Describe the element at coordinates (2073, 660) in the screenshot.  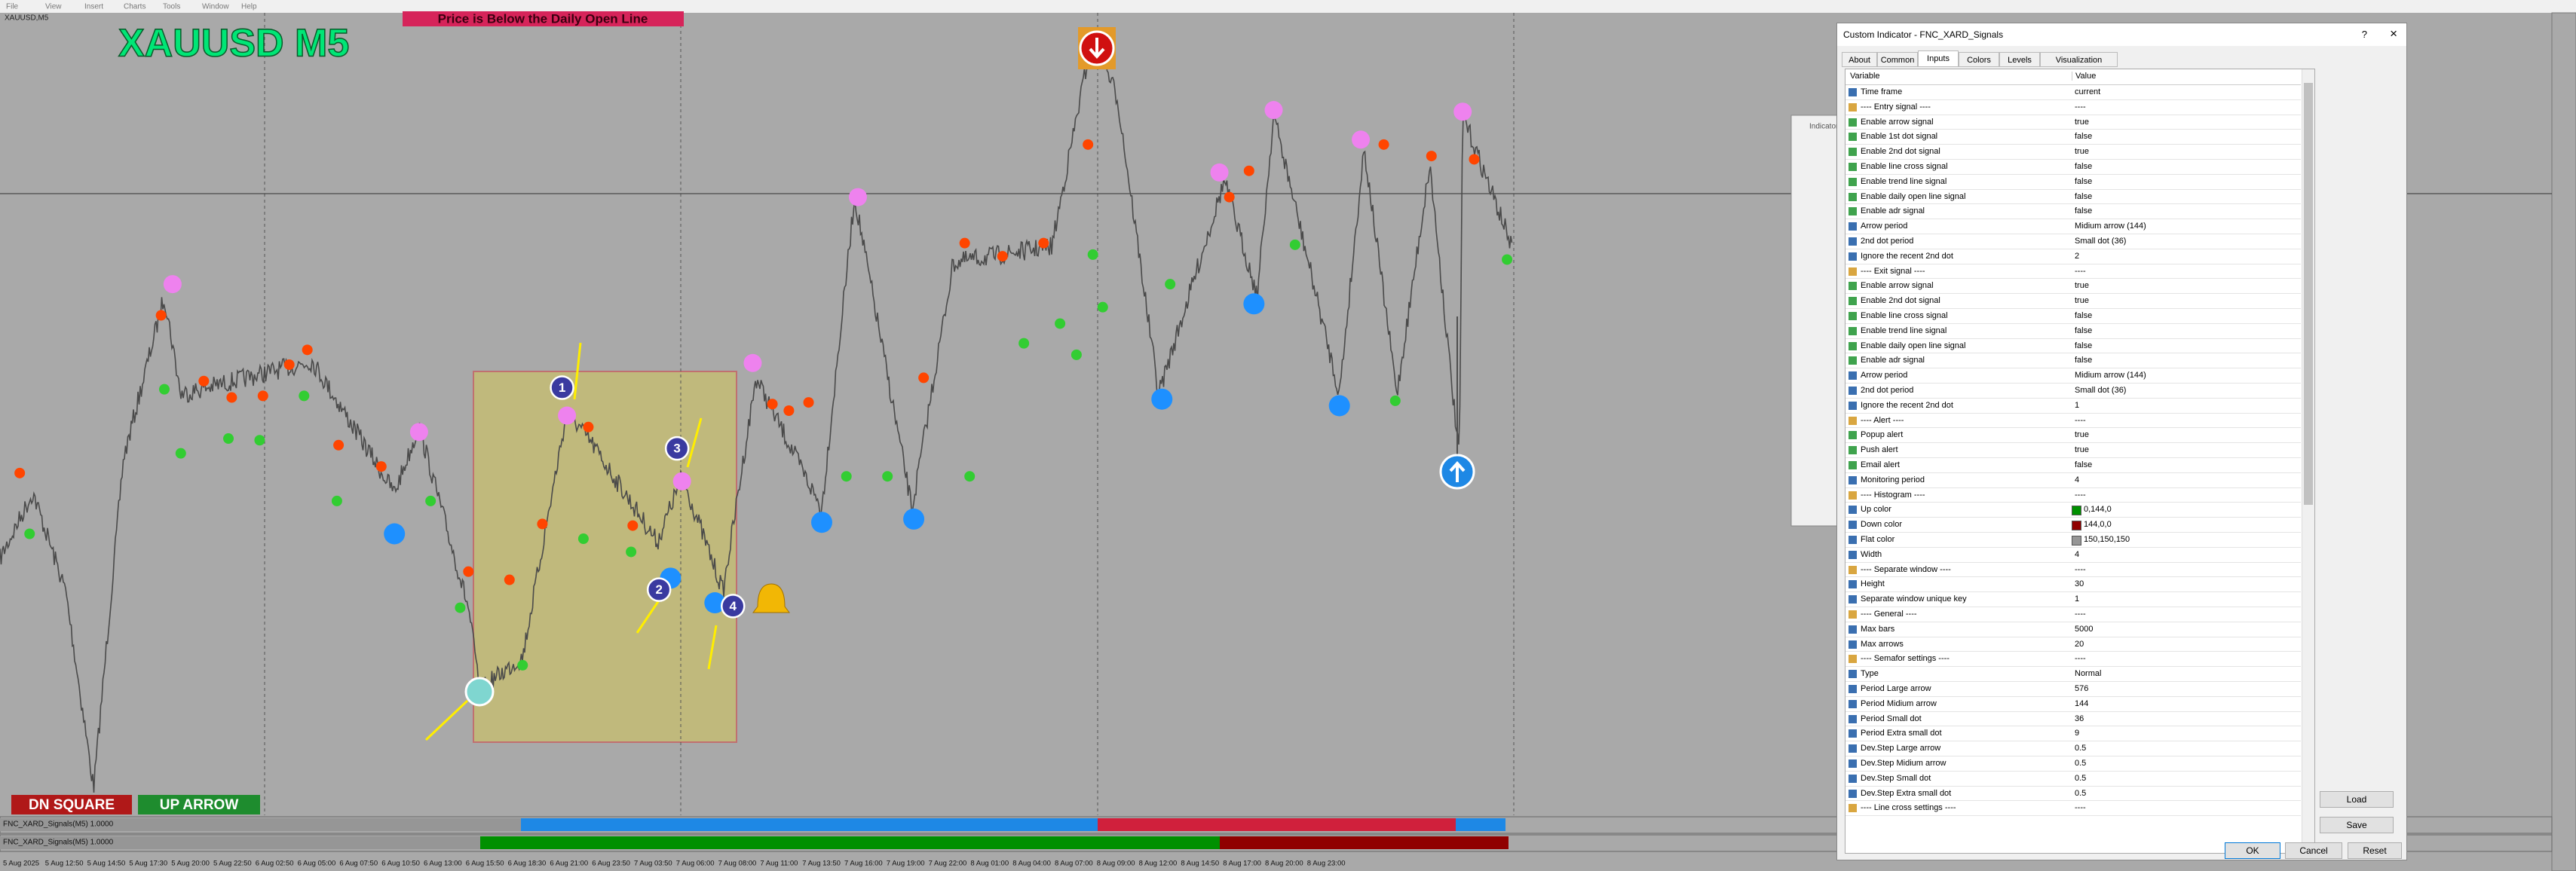
I see `table-row: ---- Semafor settings ---- ----` at that location.